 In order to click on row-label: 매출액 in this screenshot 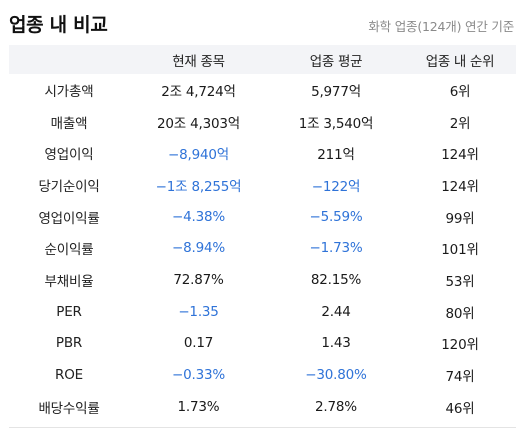, I will do `click(69, 123)`.